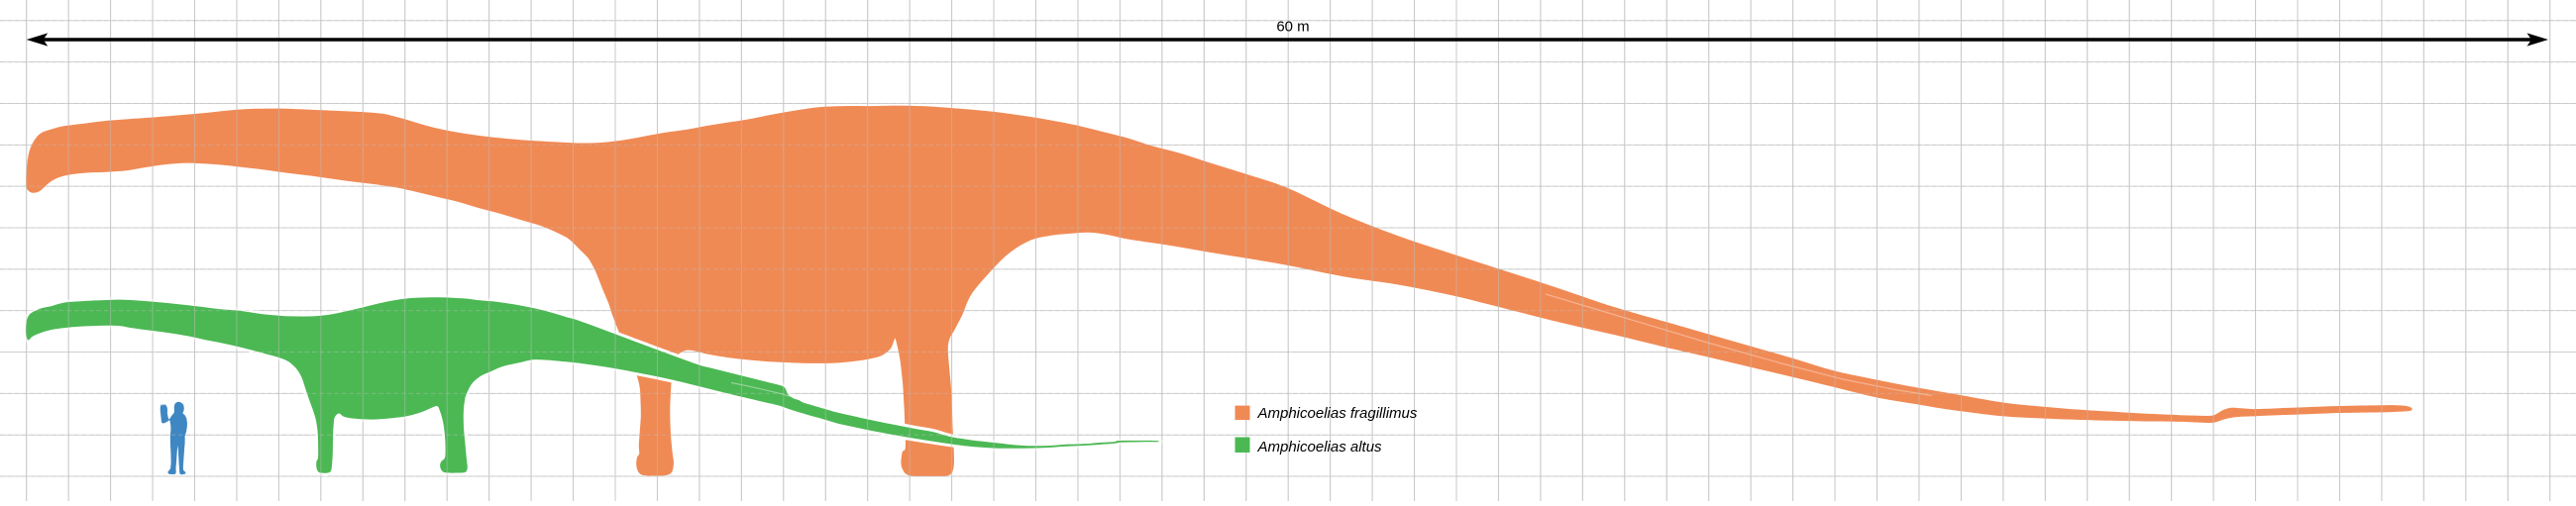 The width and height of the screenshot is (2576, 506). Describe the element at coordinates (1338, 413) in the screenshot. I see `svg-text: Amphicoelias fragillimus` at that location.